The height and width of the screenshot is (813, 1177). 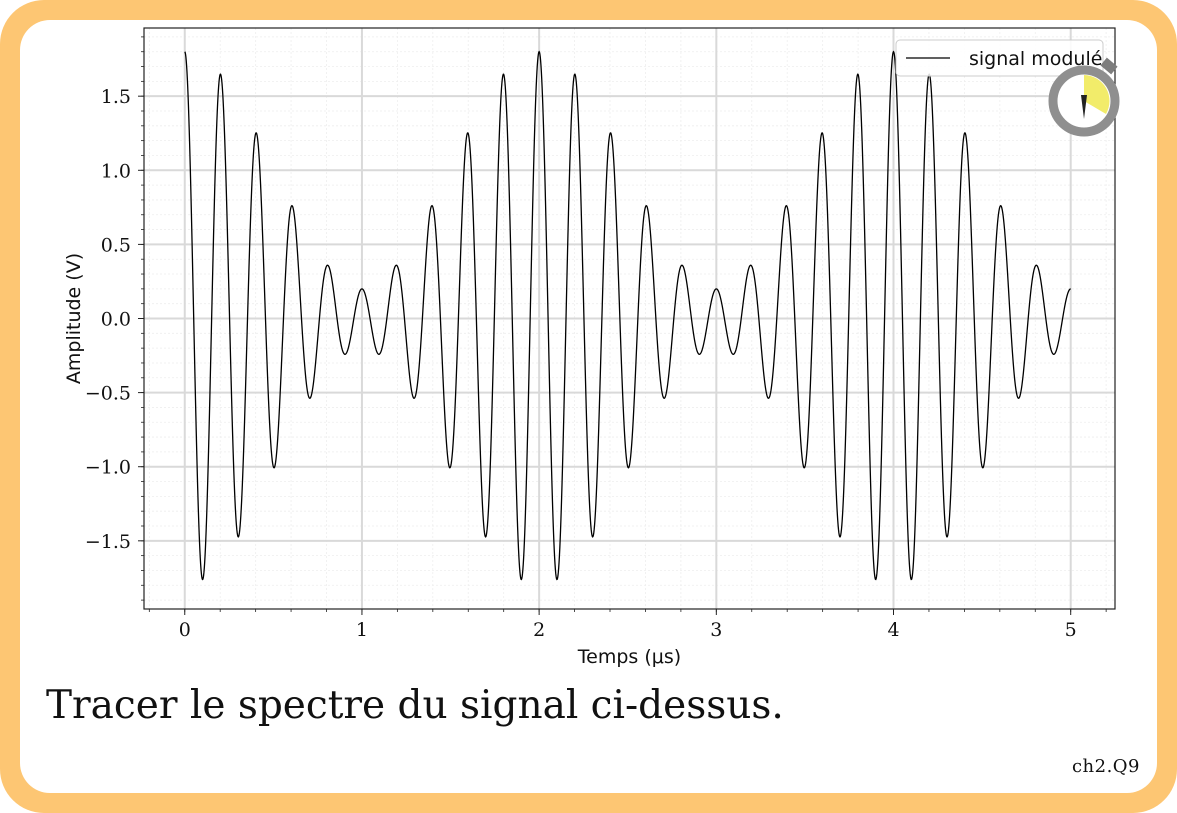 I want to click on y-tick-label: −1.5, so click(x=108, y=542).